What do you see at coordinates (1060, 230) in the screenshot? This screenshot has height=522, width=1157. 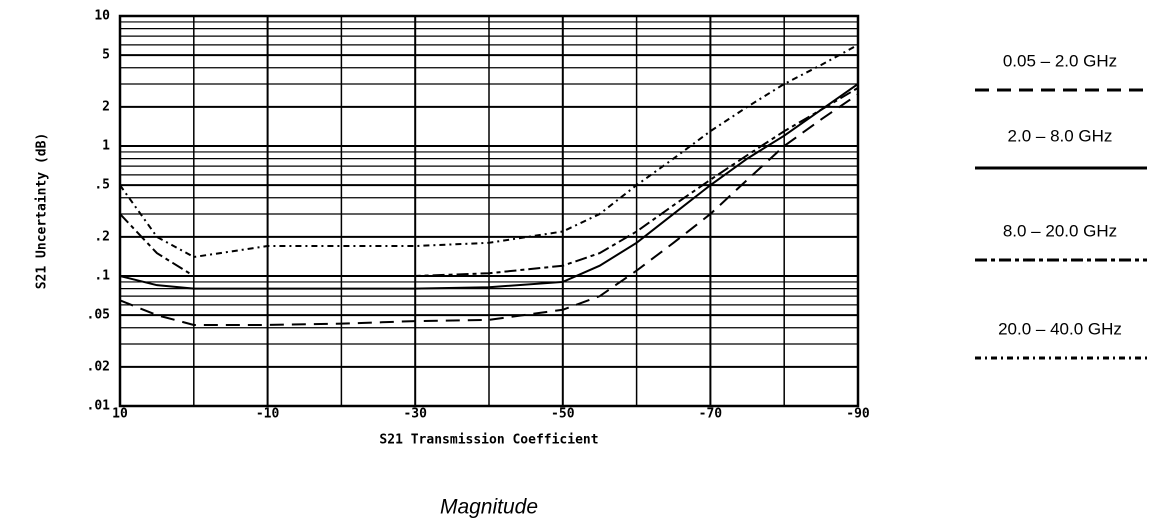 I see `legend-label: 8.0 – 20.0 GHz` at bounding box center [1060, 230].